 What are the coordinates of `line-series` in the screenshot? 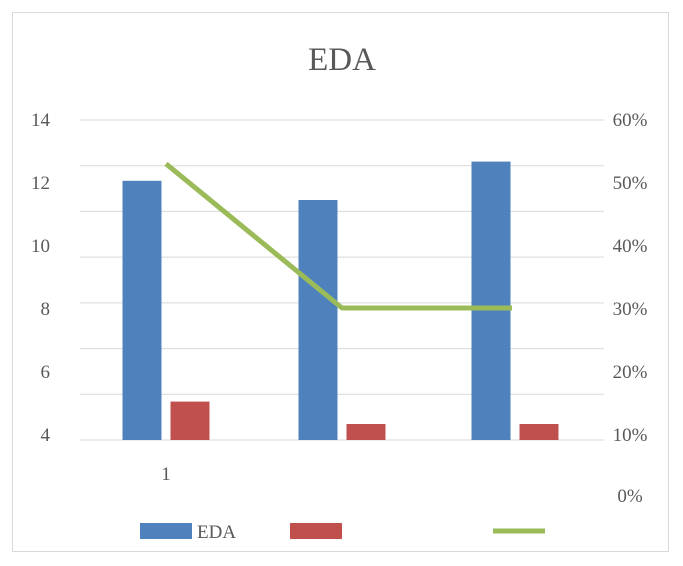 It's located at (338, 236).